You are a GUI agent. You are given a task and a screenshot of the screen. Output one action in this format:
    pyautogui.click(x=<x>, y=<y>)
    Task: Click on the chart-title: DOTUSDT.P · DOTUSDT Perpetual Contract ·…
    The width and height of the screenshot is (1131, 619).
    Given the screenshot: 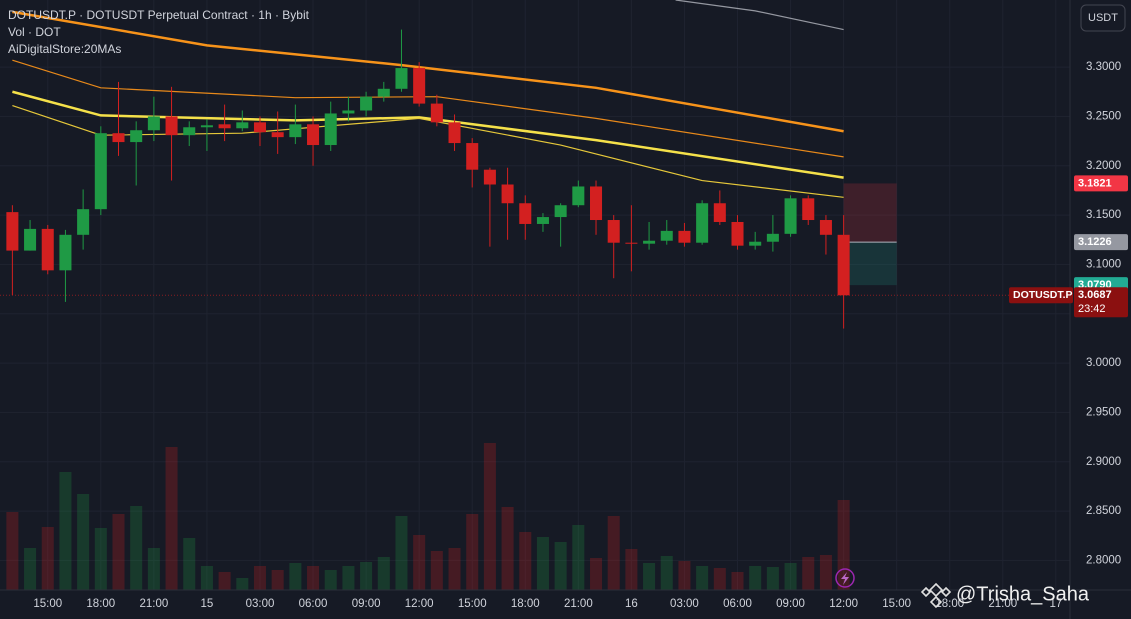 What is the action you would take?
    pyautogui.click(x=159, y=15)
    